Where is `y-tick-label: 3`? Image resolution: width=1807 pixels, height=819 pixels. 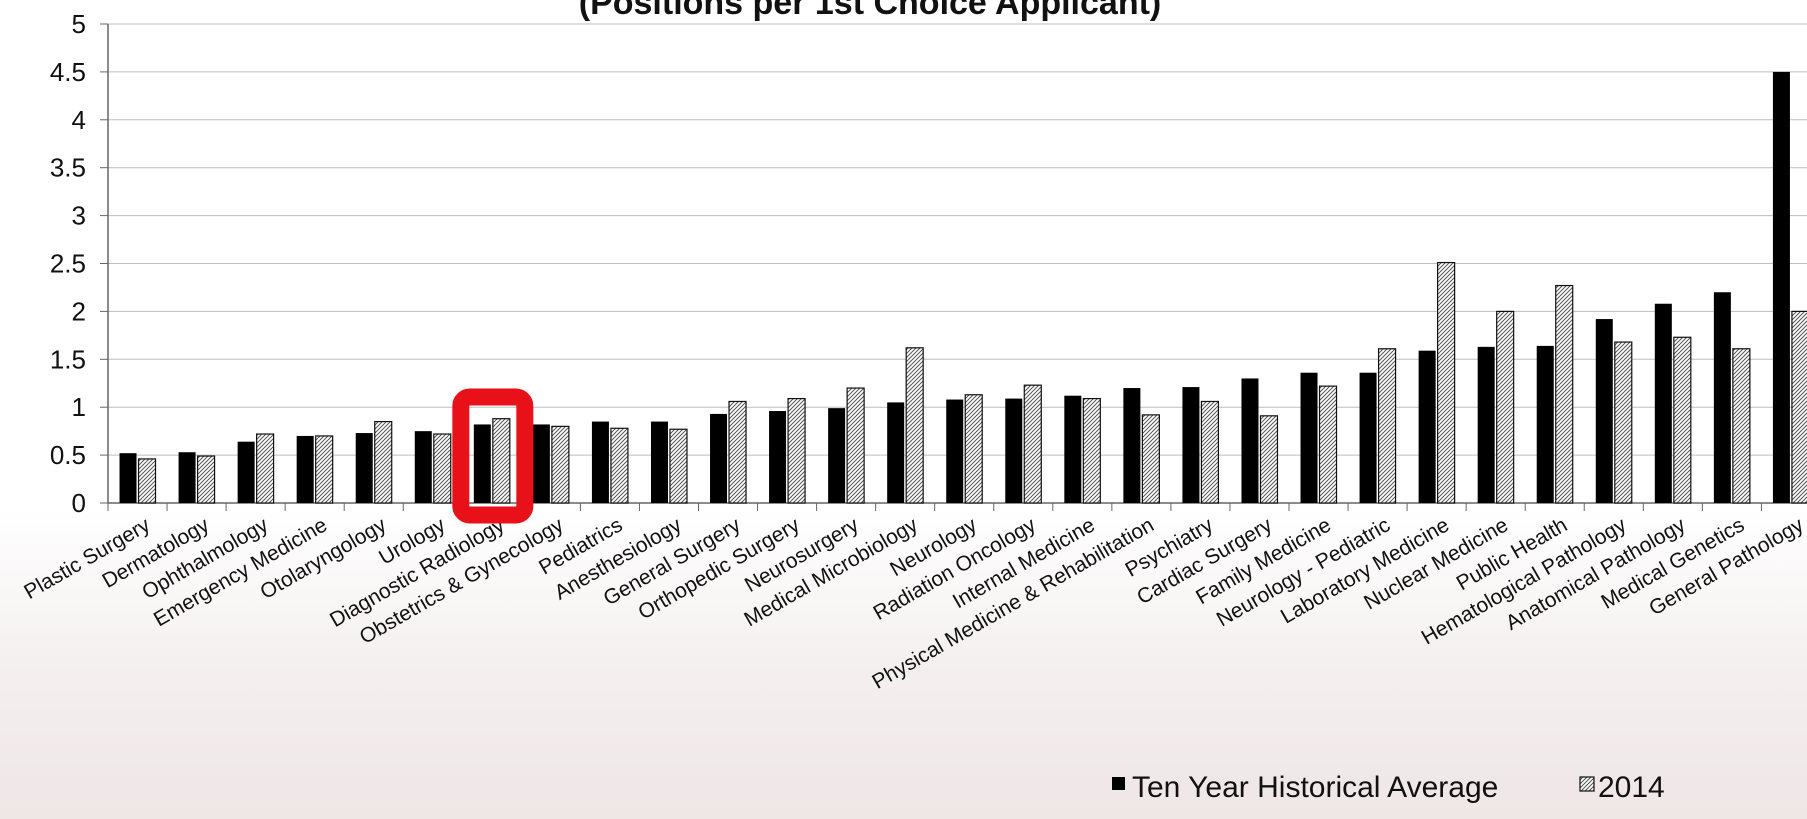 y-tick-label: 3 is located at coordinates (79, 216).